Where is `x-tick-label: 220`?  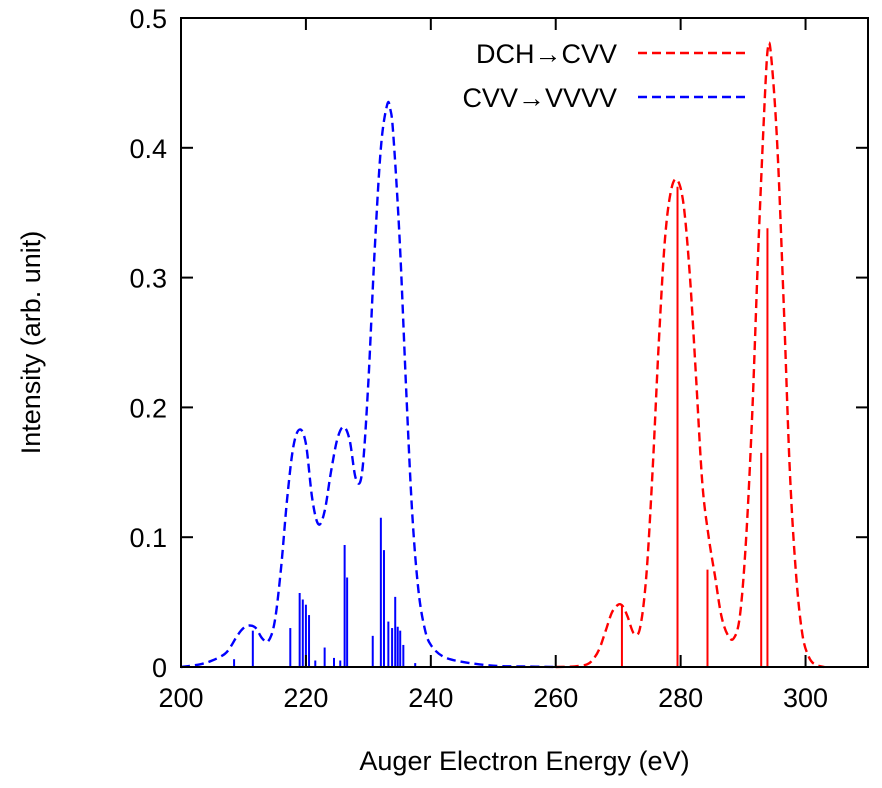
x-tick-label: 220 is located at coordinates (305, 698).